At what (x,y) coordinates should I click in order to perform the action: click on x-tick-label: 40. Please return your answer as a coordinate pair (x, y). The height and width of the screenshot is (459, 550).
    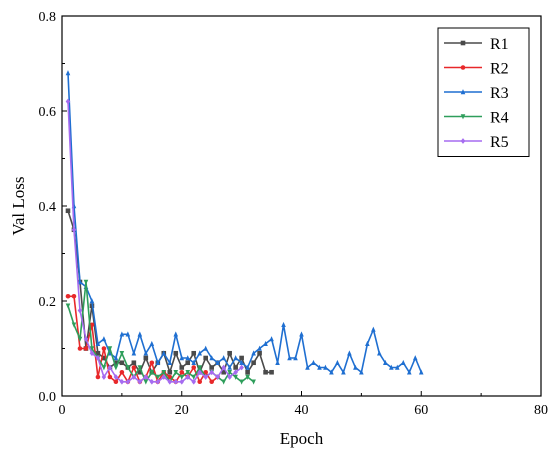
    Looking at the image, I should click on (302, 410).